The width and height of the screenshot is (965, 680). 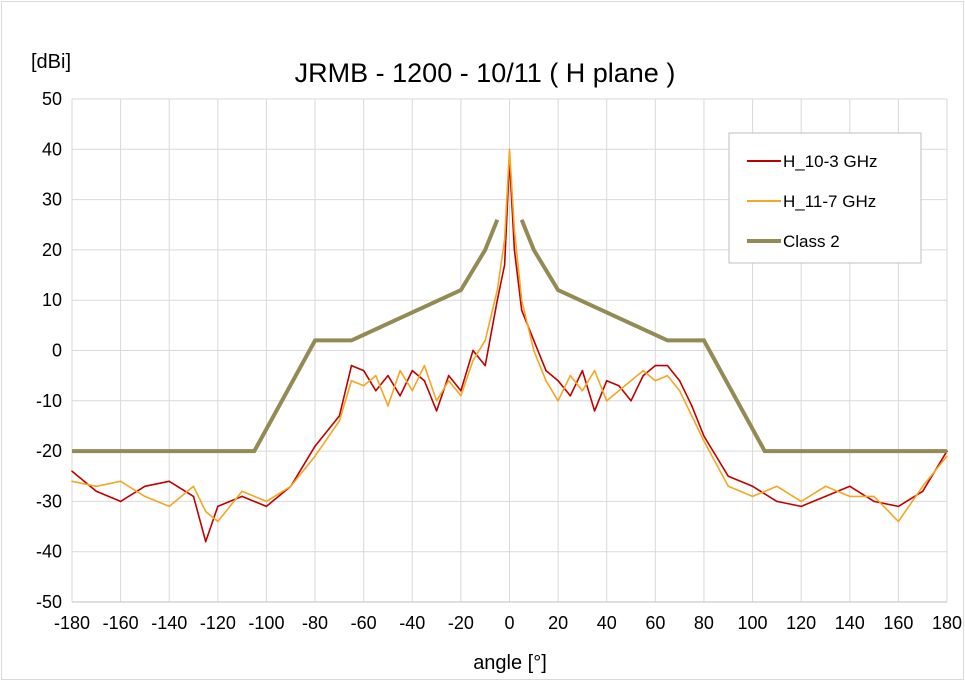 What do you see at coordinates (72, 623) in the screenshot?
I see `x-tick-label: -180` at bounding box center [72, 623].